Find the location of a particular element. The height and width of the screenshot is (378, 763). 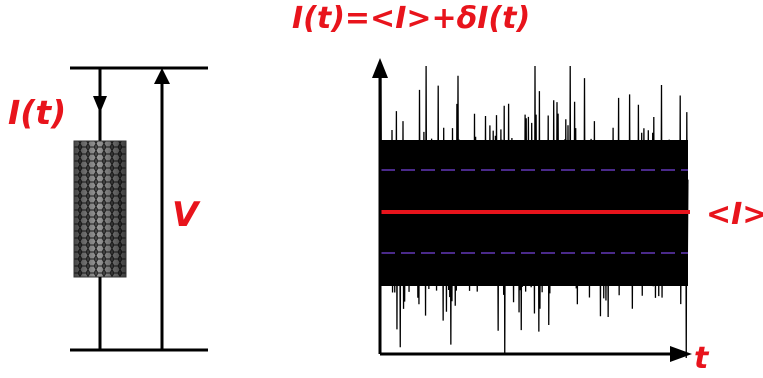

x-axis-arrow-icon is located at coordinates (681, 354).